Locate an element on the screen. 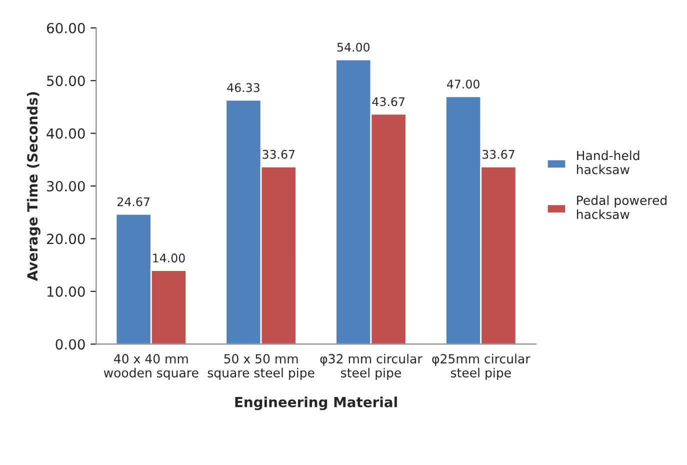 The width and height of the screenshot is (687, 465). x-tick-label: 50 x 50 mm square steel pipe is located at coordinates (261, 367).